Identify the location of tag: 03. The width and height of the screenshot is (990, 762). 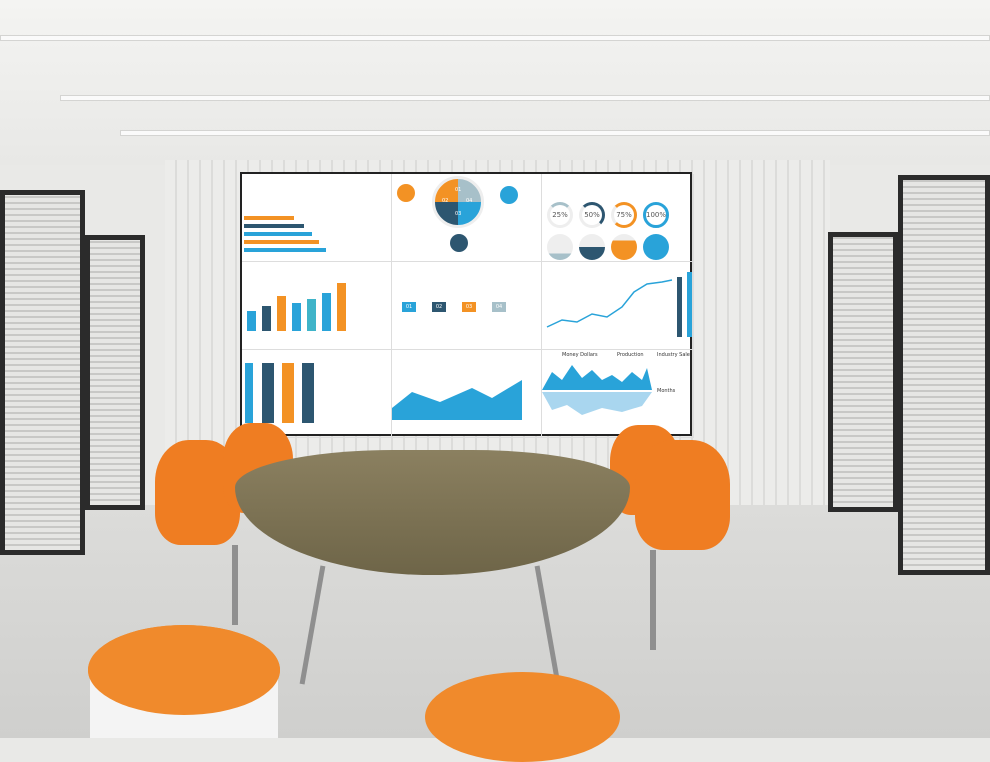
(469, 307).